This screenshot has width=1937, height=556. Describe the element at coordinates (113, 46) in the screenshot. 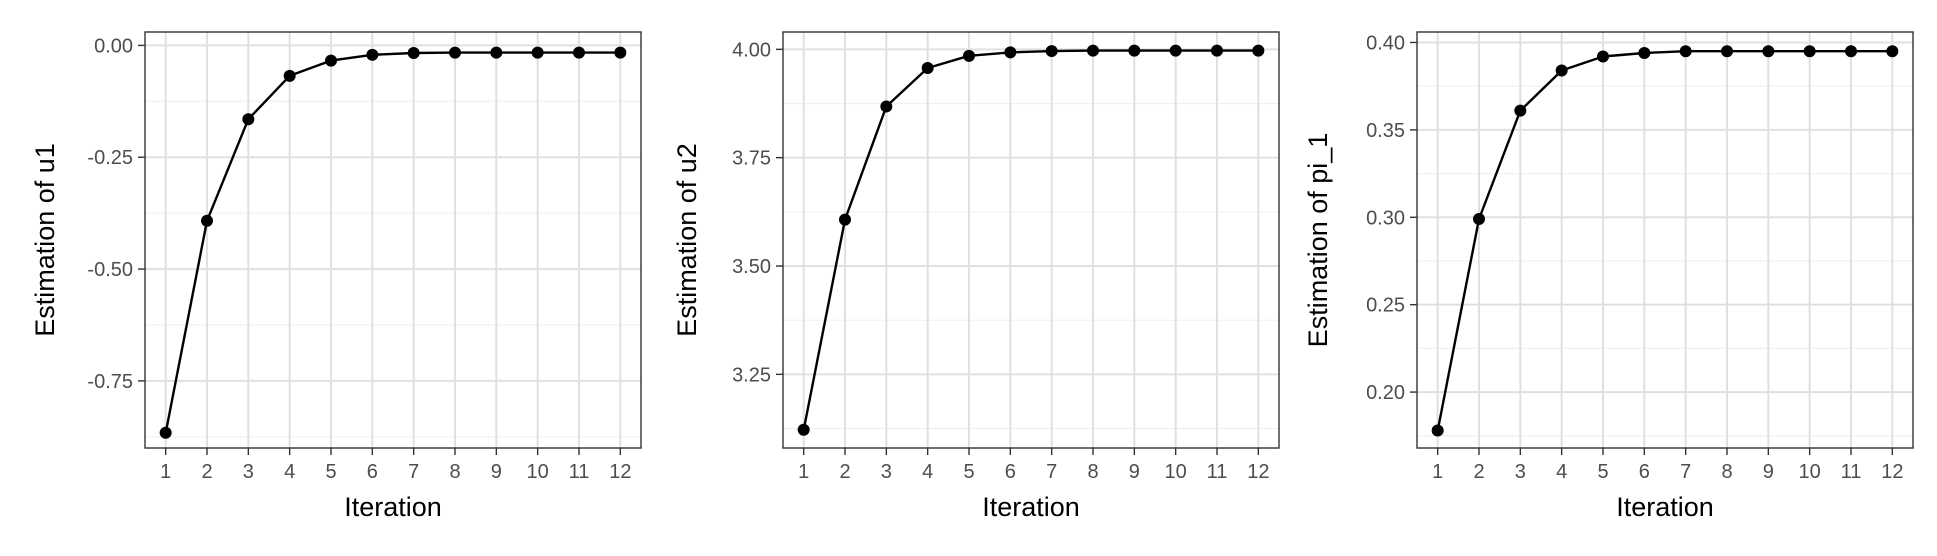

I see `y-tick-label: 0.00` at that location.